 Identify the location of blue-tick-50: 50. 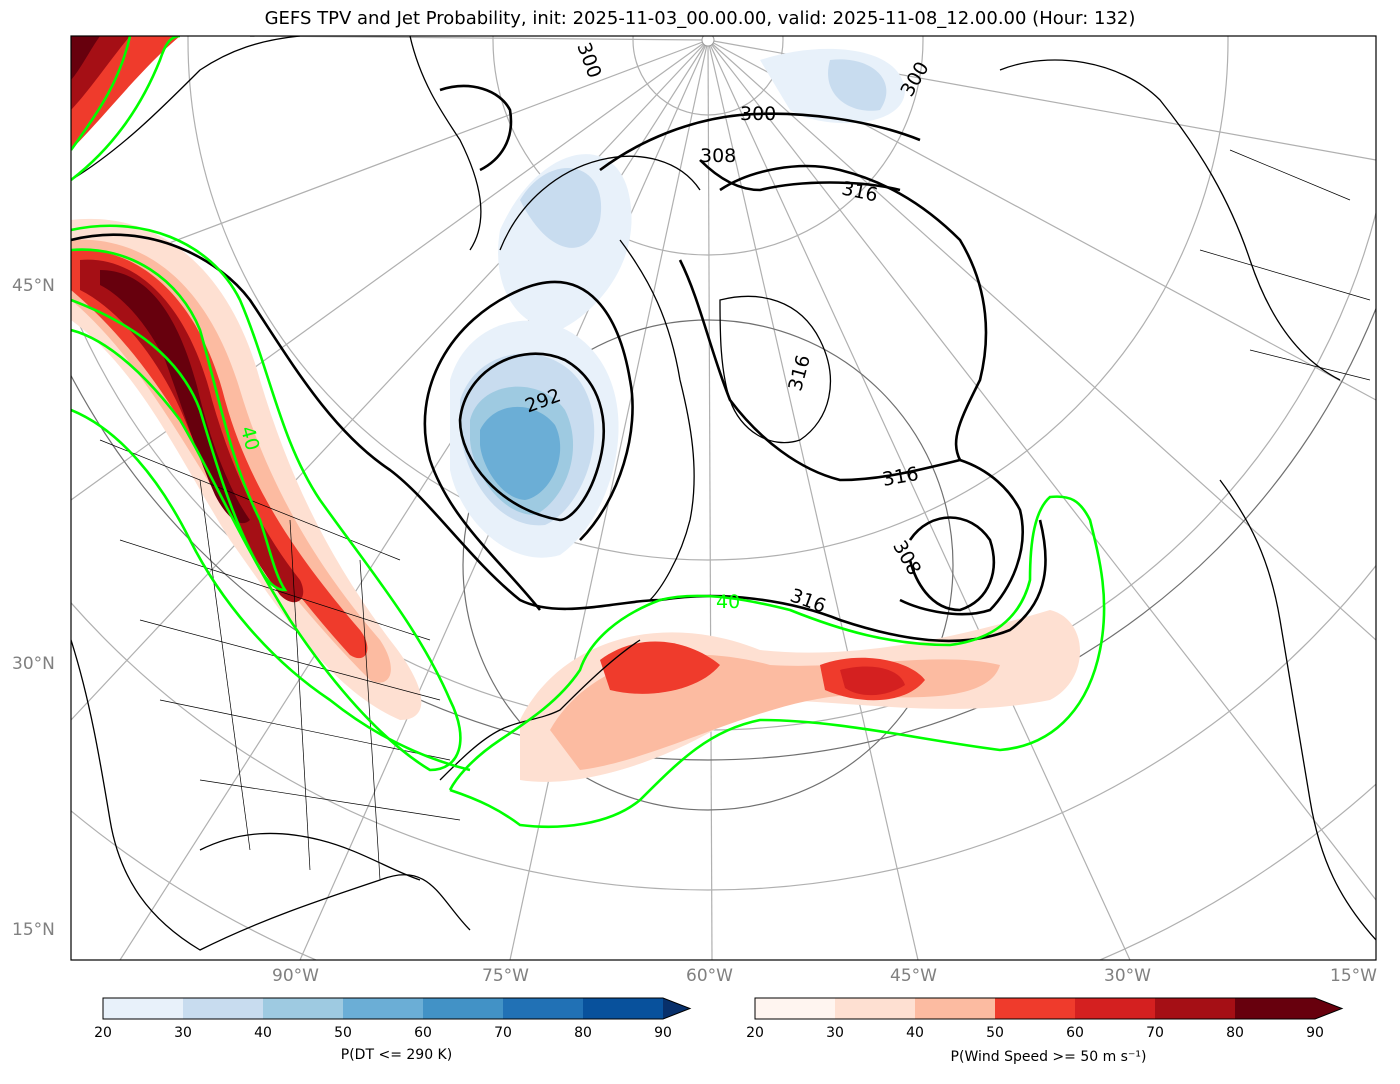
(343, 1033).